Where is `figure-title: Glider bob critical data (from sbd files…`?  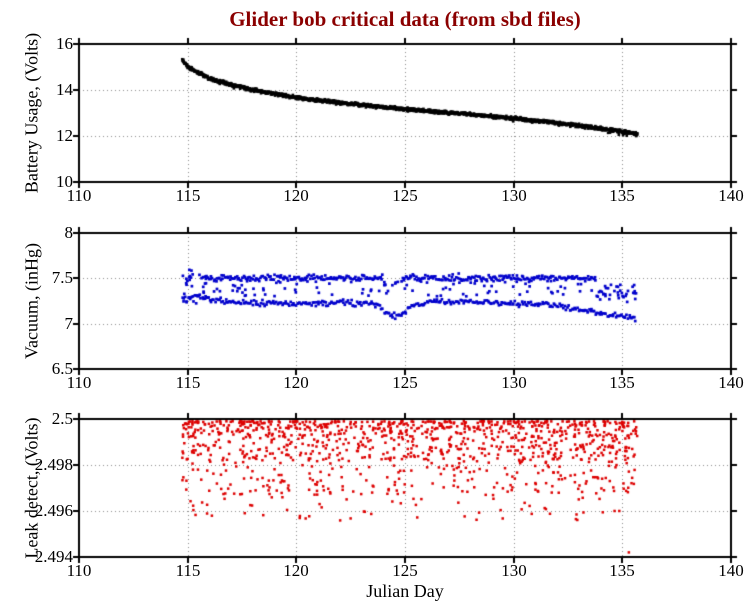 figure-title: Glider bob critical data (from sbd files… is located at coordinates (405, 19).